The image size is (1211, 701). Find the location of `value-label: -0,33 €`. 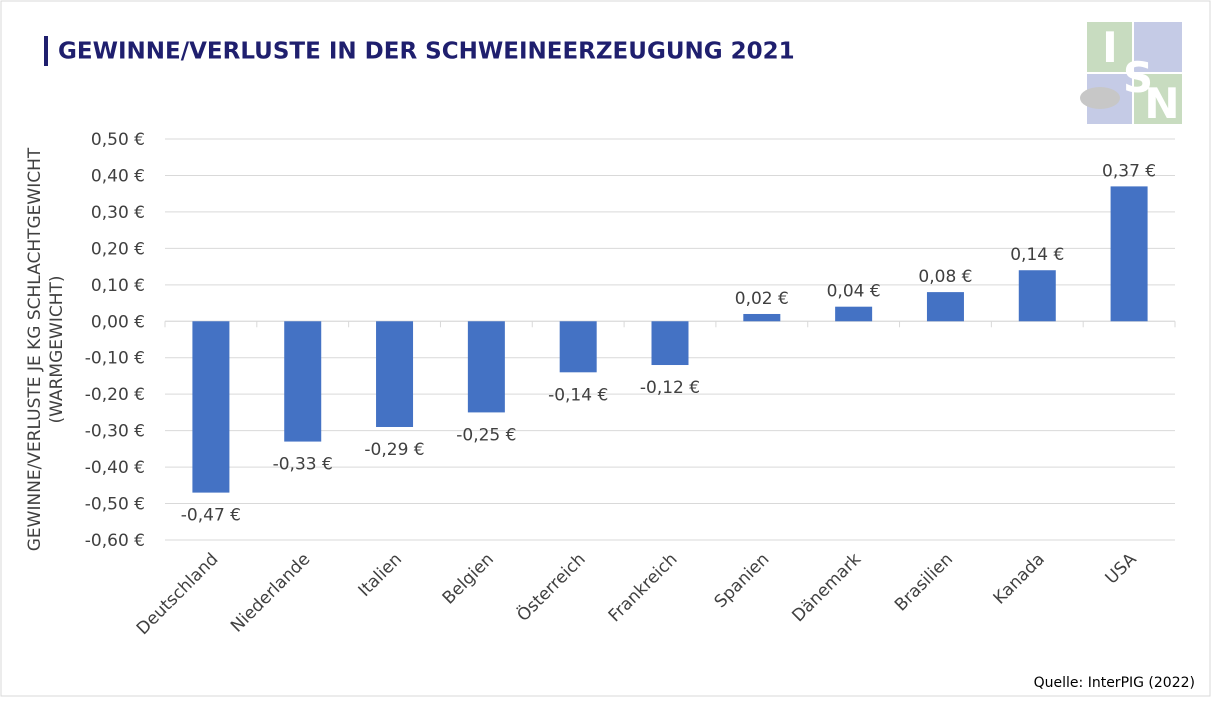

value-label: -0,33 € is located at coordinates (303, 465).